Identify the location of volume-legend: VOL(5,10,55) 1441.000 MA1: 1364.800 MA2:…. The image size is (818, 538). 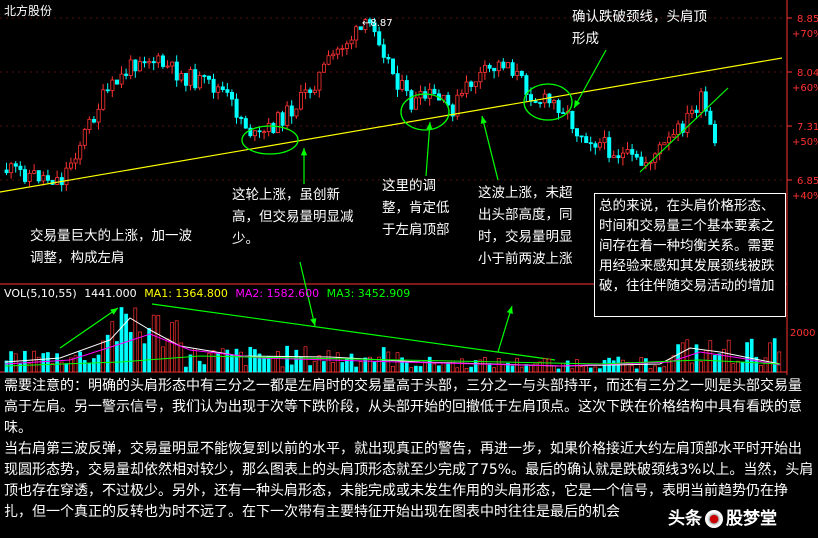
(209, 293).